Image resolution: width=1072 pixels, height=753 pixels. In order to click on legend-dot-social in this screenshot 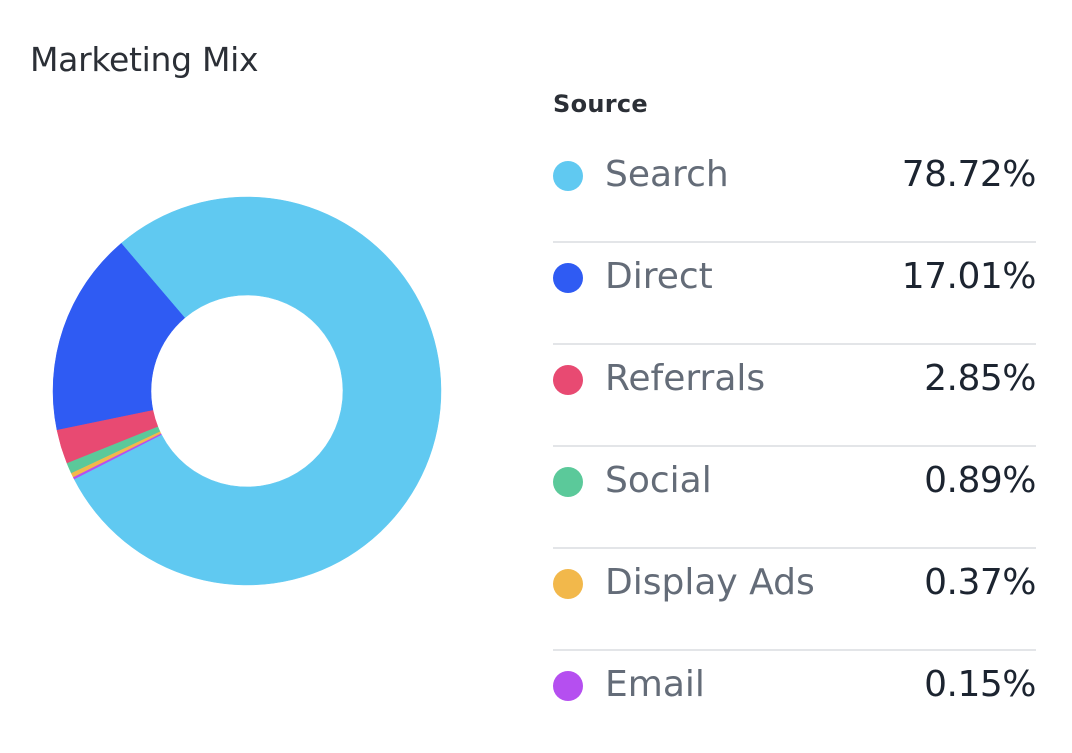, I will do `click(568, 482)`.